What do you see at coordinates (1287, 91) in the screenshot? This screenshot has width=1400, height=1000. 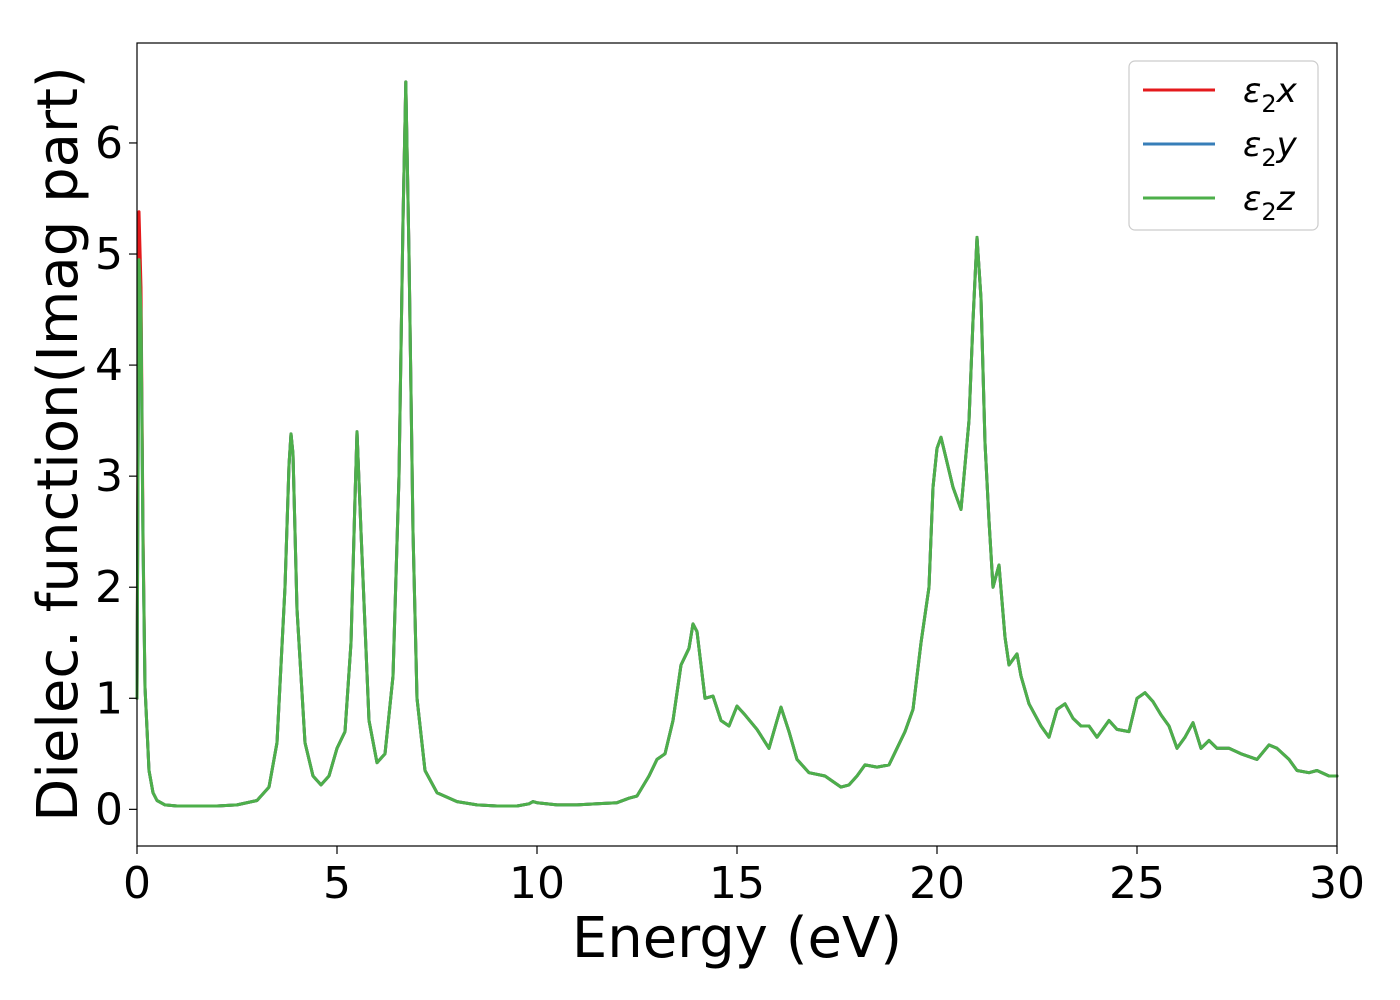 I see `legend-component: x` at bounding box center [1287, 91].